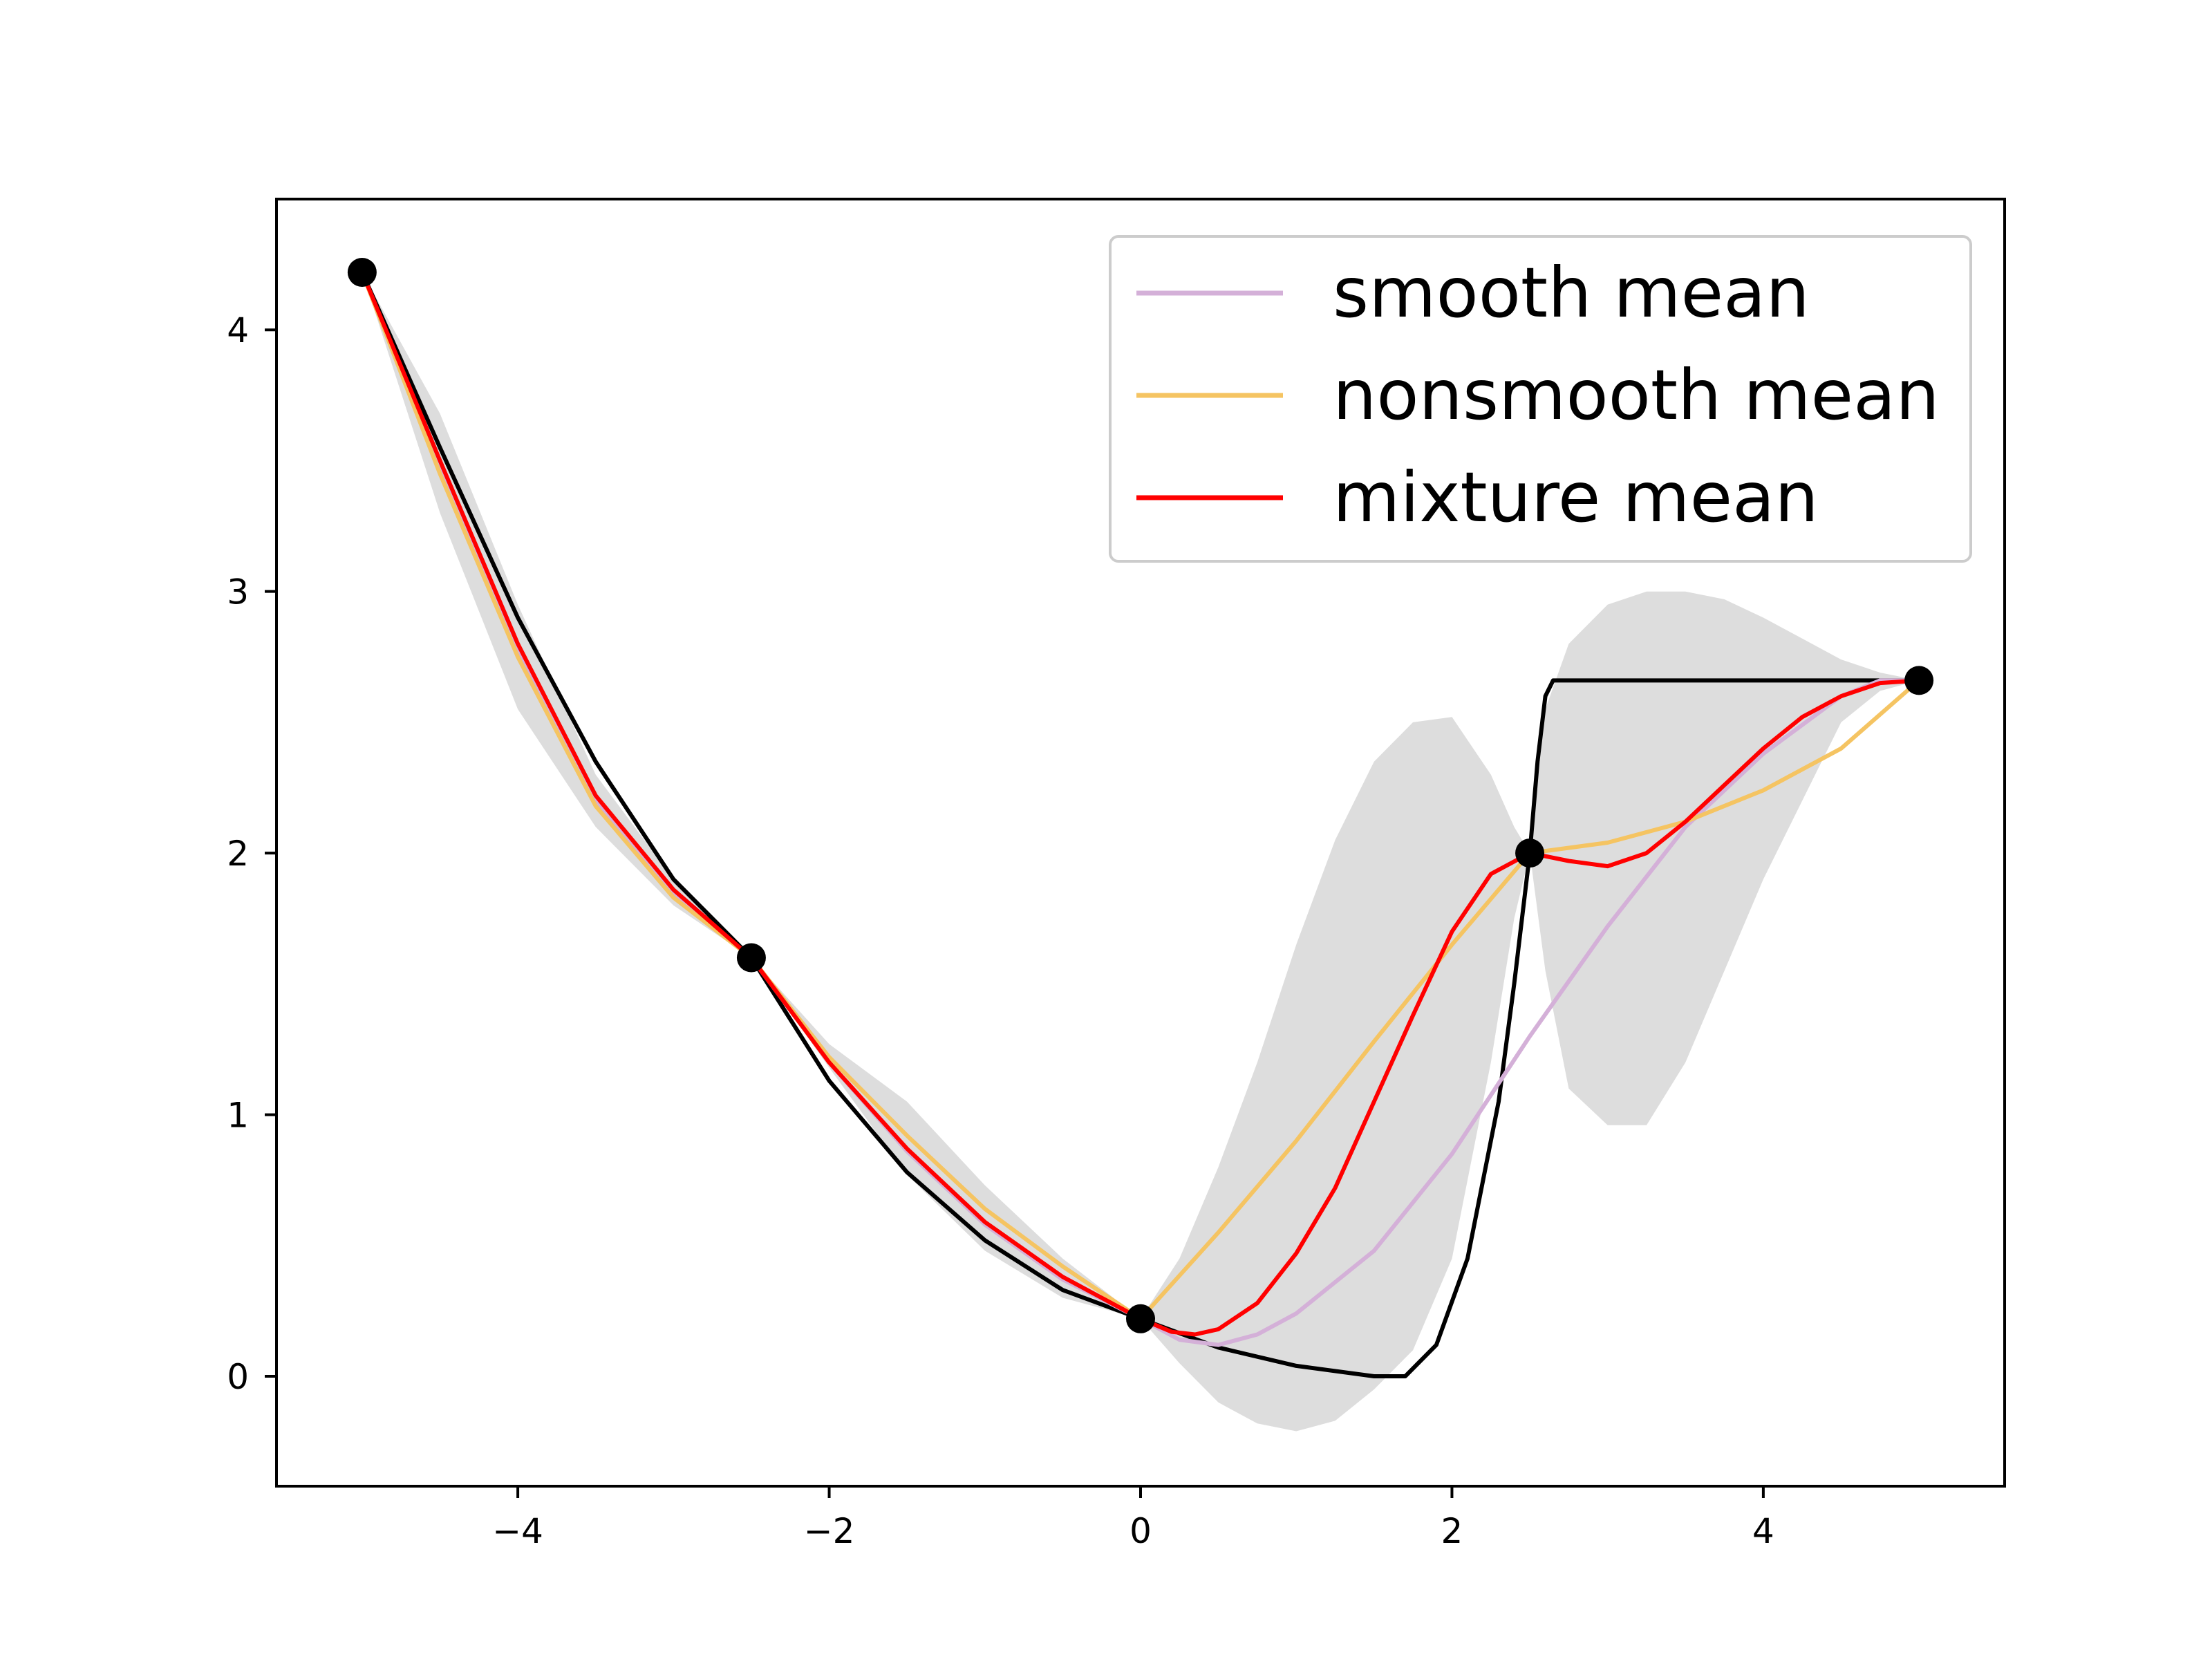 The height and width of the screenshot is (1659, 2212). Describe the element at coordinates (238, 330) in the screenshot. I see `y-tick-label: 4` at that location.